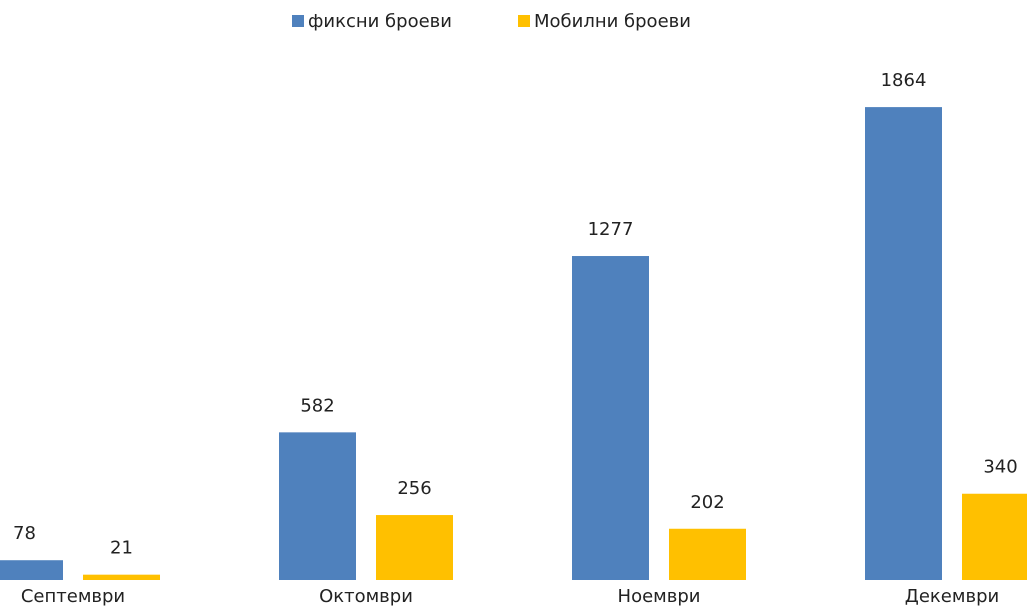  What do you see at coordinates (317, 405) in the screenshot?
I see `value-label: 582` at bounding box center [317, 405].